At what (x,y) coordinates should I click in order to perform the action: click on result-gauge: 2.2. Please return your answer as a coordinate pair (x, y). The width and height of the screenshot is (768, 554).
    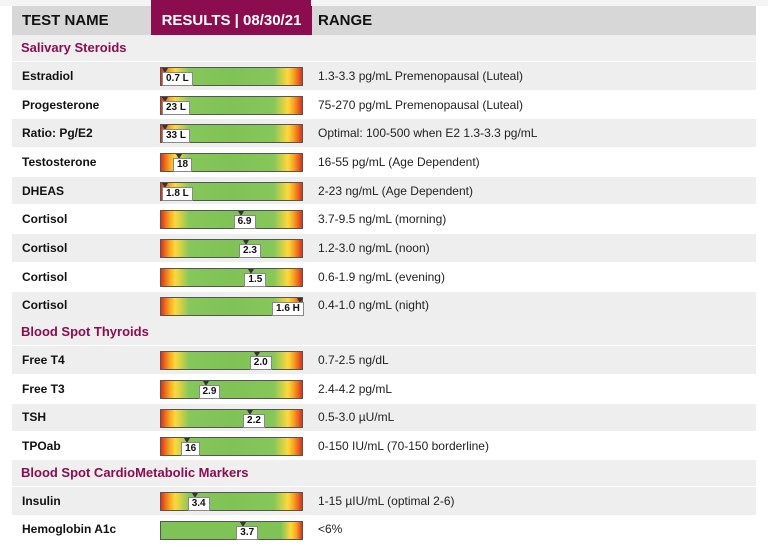
    Looking at the image, I should click on (231, 418).